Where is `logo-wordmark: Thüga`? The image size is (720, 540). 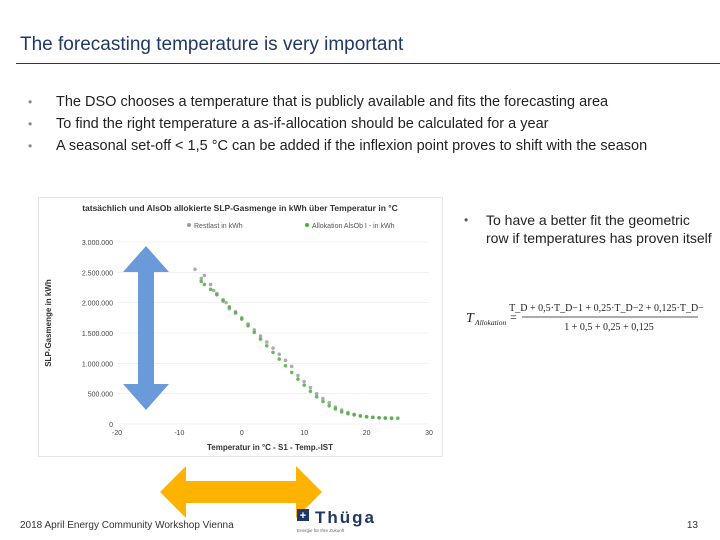 logo-wordmark: Thüga is located at coordinates (345, 517).